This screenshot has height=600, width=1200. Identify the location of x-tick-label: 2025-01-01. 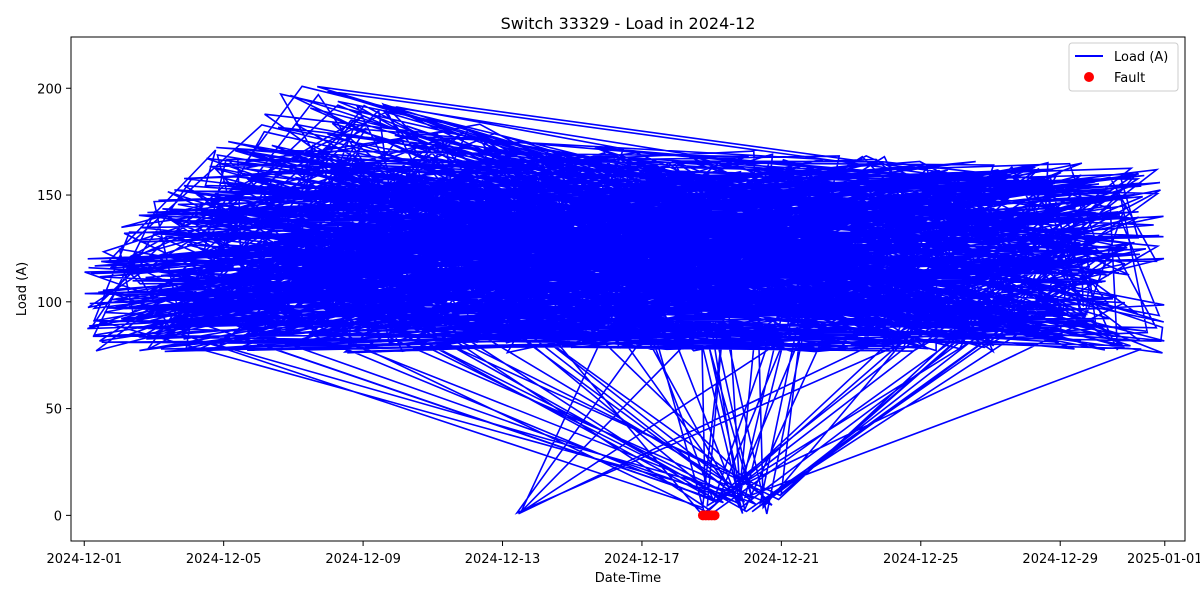
(1163, 559).